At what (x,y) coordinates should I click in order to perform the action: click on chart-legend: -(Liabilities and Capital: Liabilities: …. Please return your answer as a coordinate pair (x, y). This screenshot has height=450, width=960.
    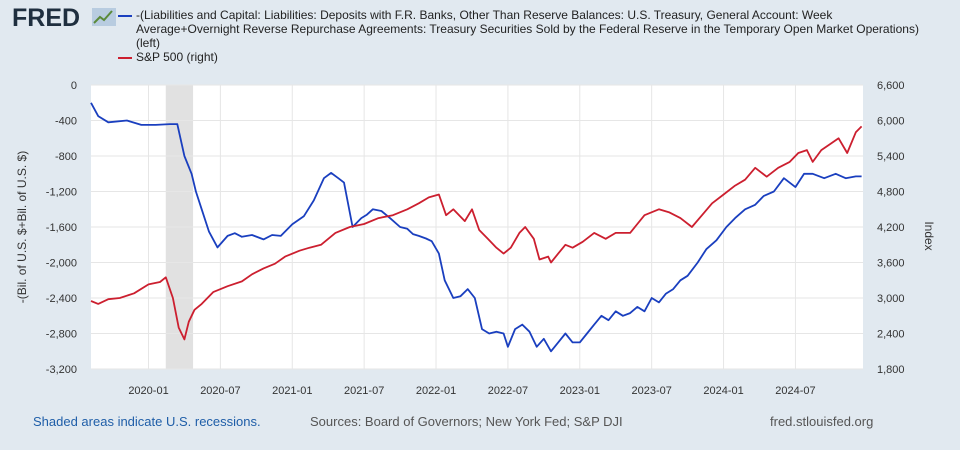
    Looking at the image, I should click on (528, 36).